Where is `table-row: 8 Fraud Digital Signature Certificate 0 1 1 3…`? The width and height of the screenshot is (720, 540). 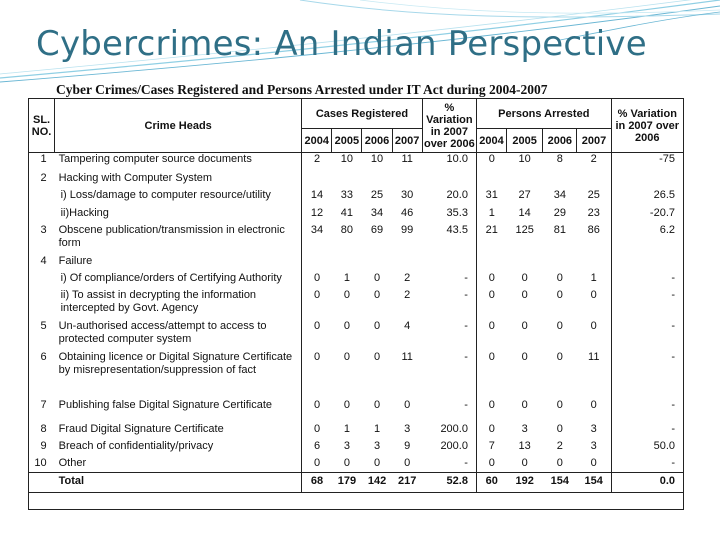
table-row: 8 Fraud Digital Signature Certificate 0 1 1 3… is located at coordinates (356, 431).